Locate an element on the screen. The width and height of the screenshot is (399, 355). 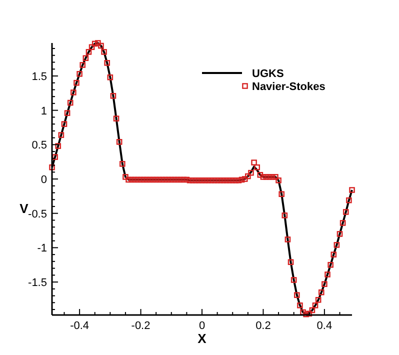
y-axis-title: V is located at coordinates (24, 208).